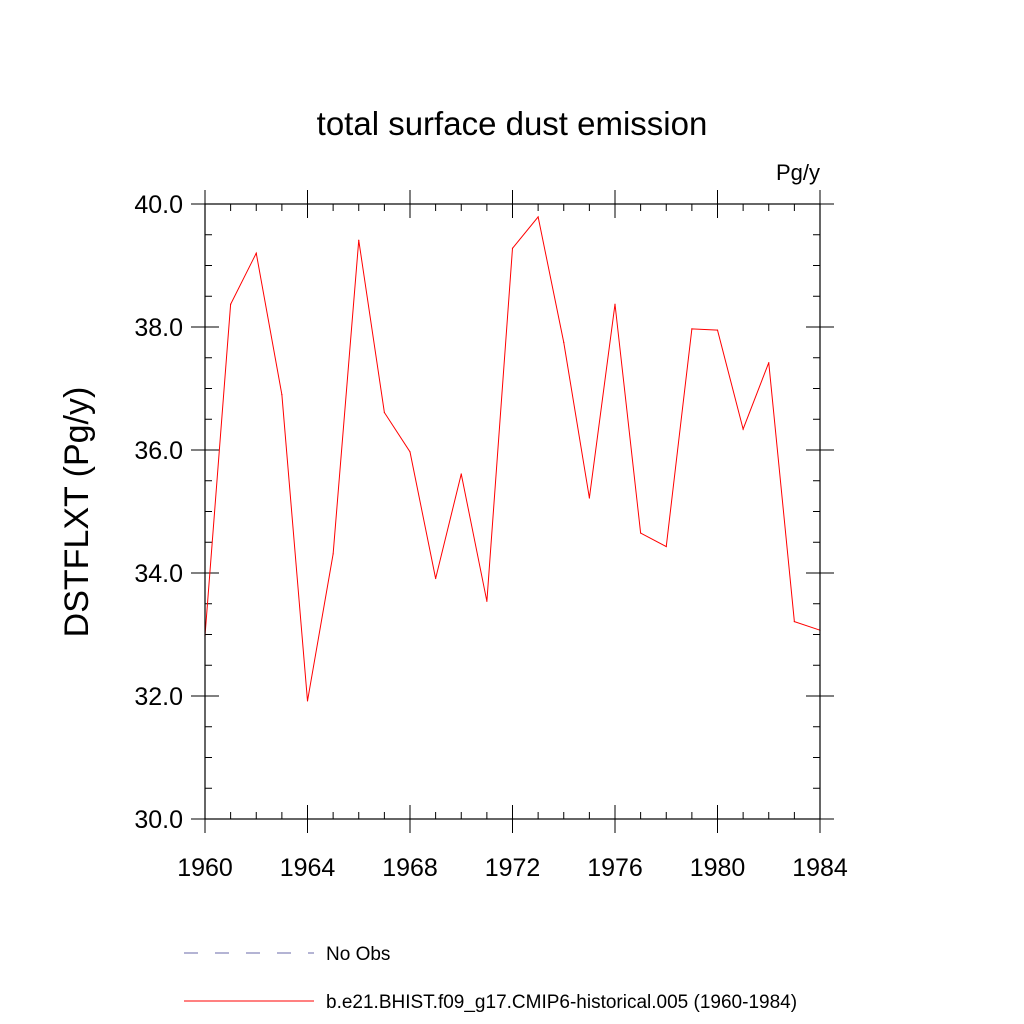 This screenshot has width=1024, height=1024. Describe the element at coordinates (718, 868) in the screenshot. I see `x-tick-label: 1980` at that location.